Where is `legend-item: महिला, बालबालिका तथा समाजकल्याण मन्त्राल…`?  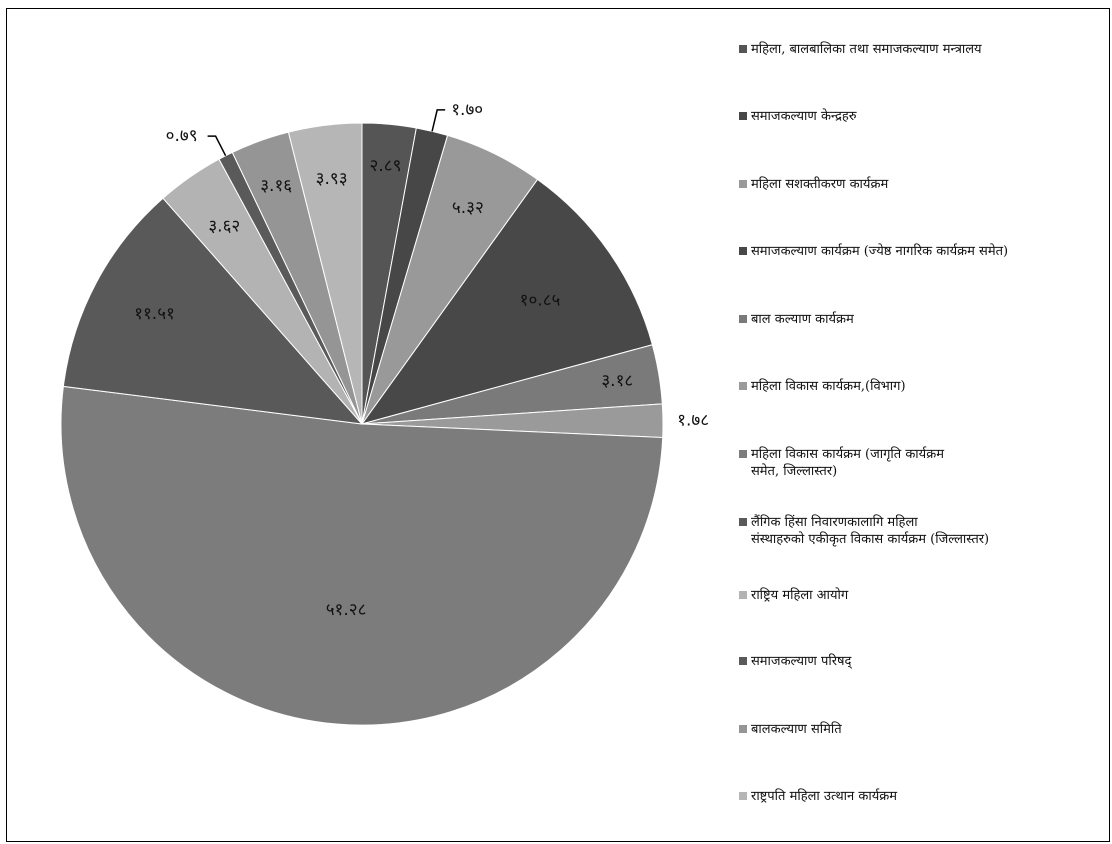
legend-item: महिला, बालबालिका तथा समाजकल्याण मन्त्राल… is located at coordinates (860, 49).